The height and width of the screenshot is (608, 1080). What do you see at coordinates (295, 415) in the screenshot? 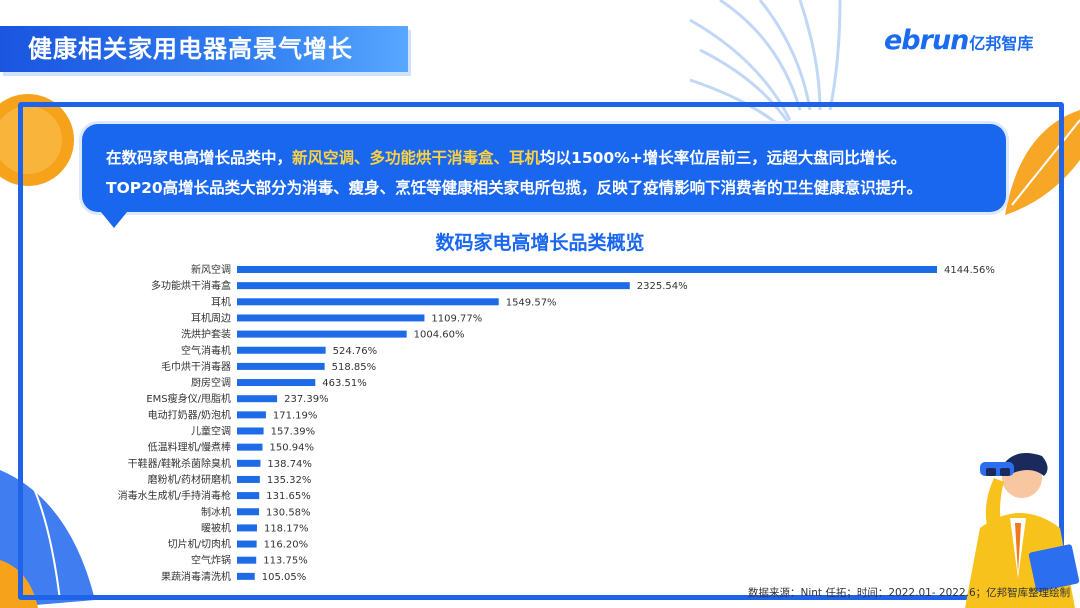
I see `value-label: 171.19%` at bounding box center [295, 415].